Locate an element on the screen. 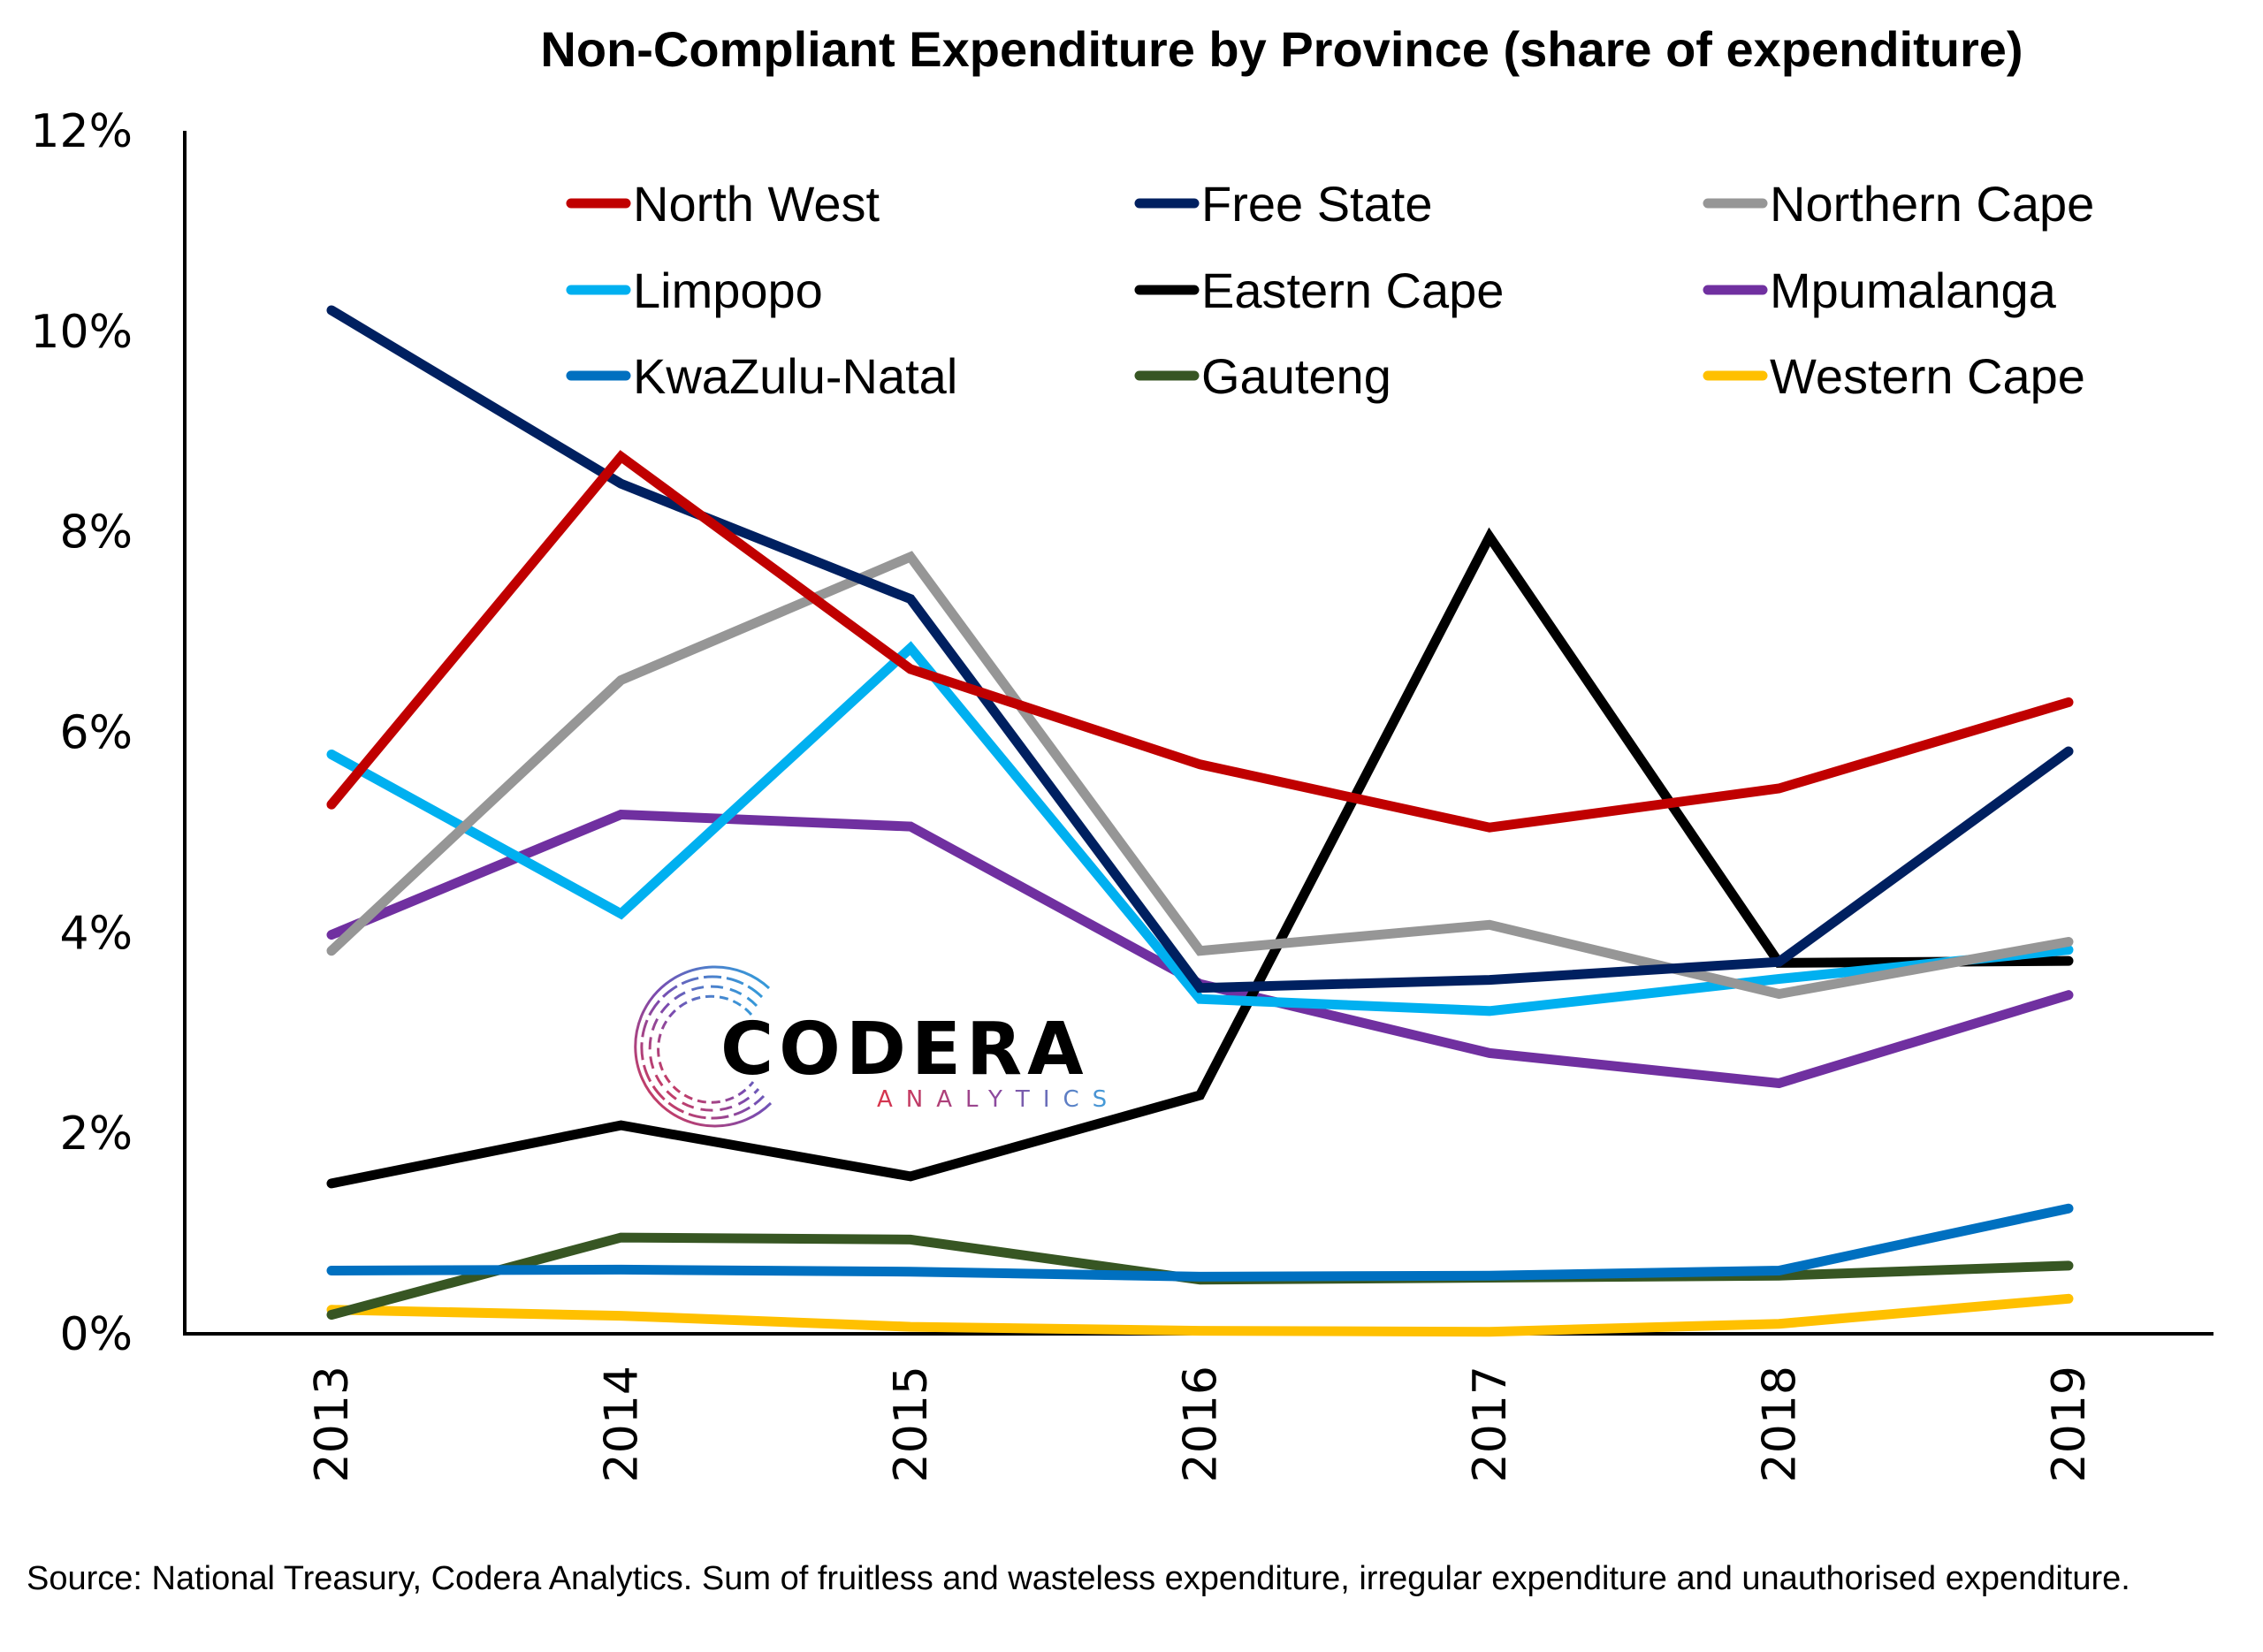  x-tick-label: 2015 is located at coordinates (912, 1424).